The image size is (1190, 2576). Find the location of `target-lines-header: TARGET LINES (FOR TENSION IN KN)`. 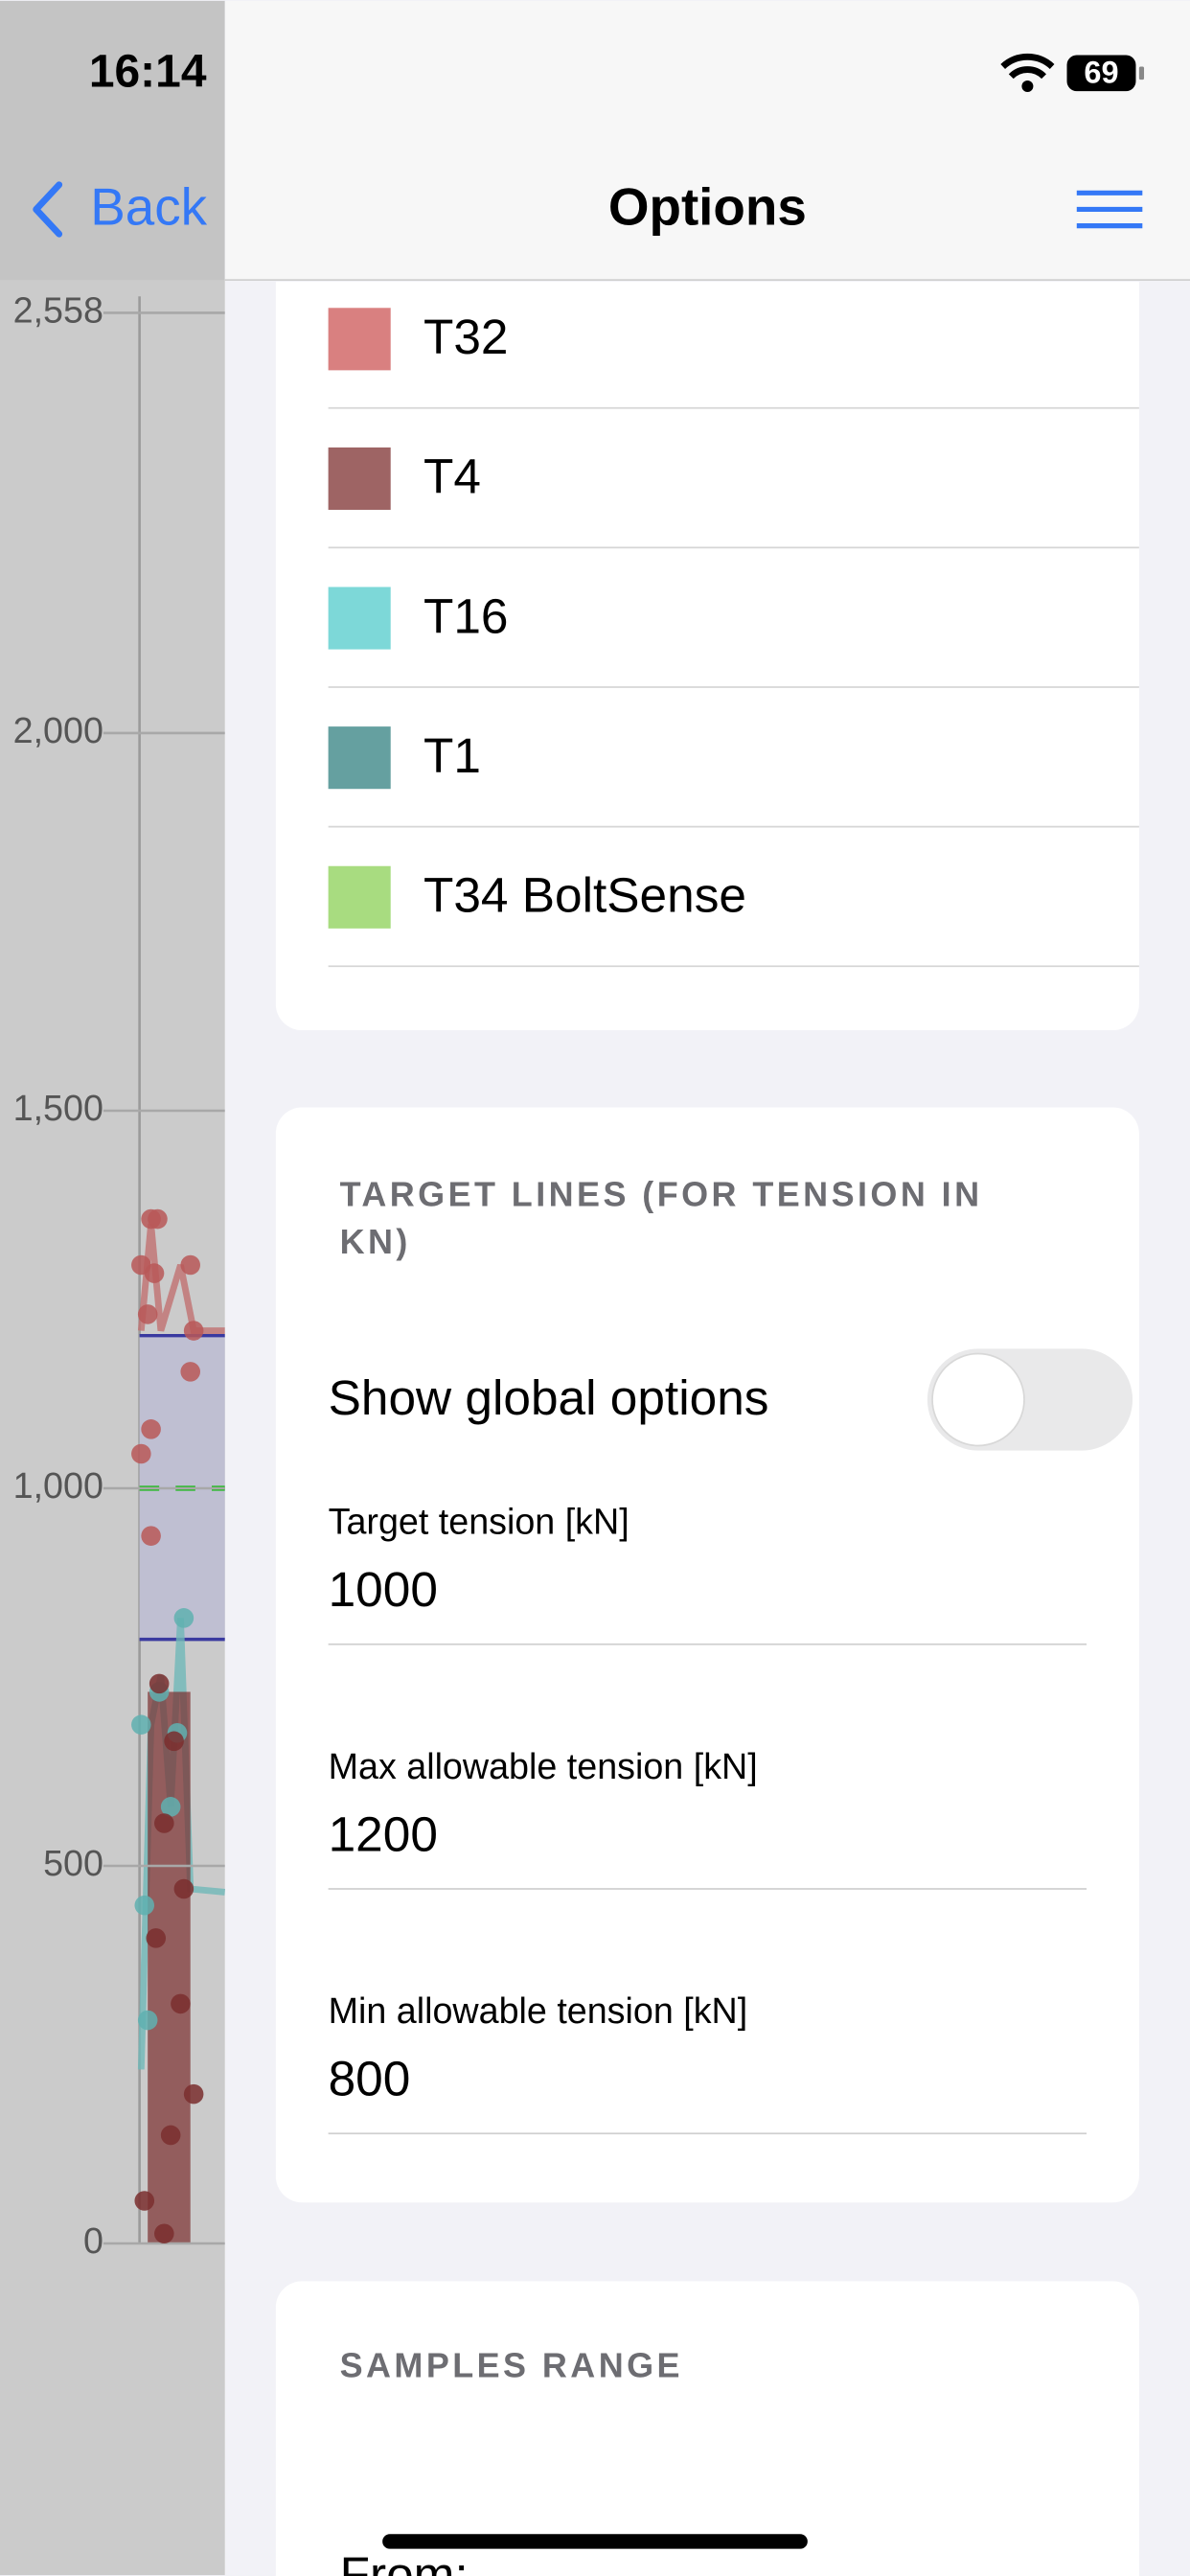

target-lines-header: TARGET LINES (FOR TENSION IN KN) is located at coordinates (661, 1219).